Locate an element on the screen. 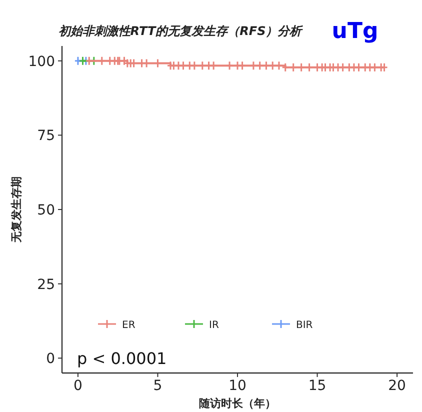 The height and width of the screenshot is (412, 422). annotation: p < 0.0001 is located at coordinates (122, 358).